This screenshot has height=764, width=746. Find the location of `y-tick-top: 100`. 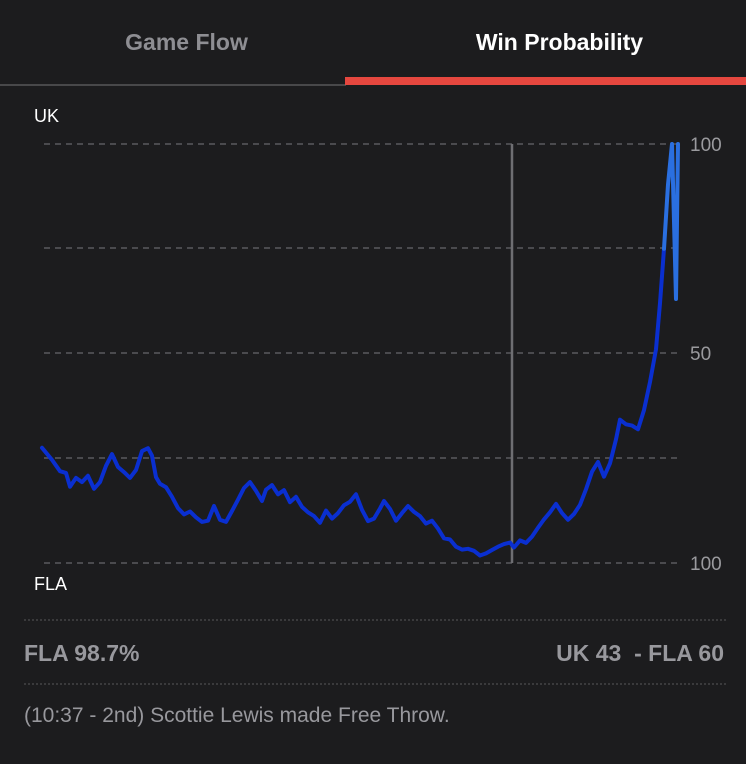

y-tick-top: 100 is located at coordinates (706, 145).